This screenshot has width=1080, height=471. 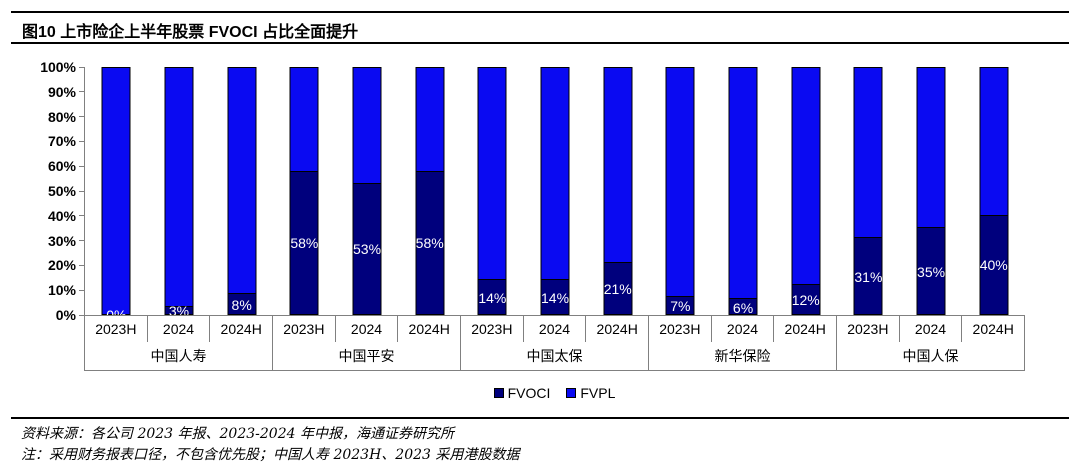 What do you see at coordinates (540, 12) in the screenshot?
I see `top-divider-line` at bounding box center [540, 12].